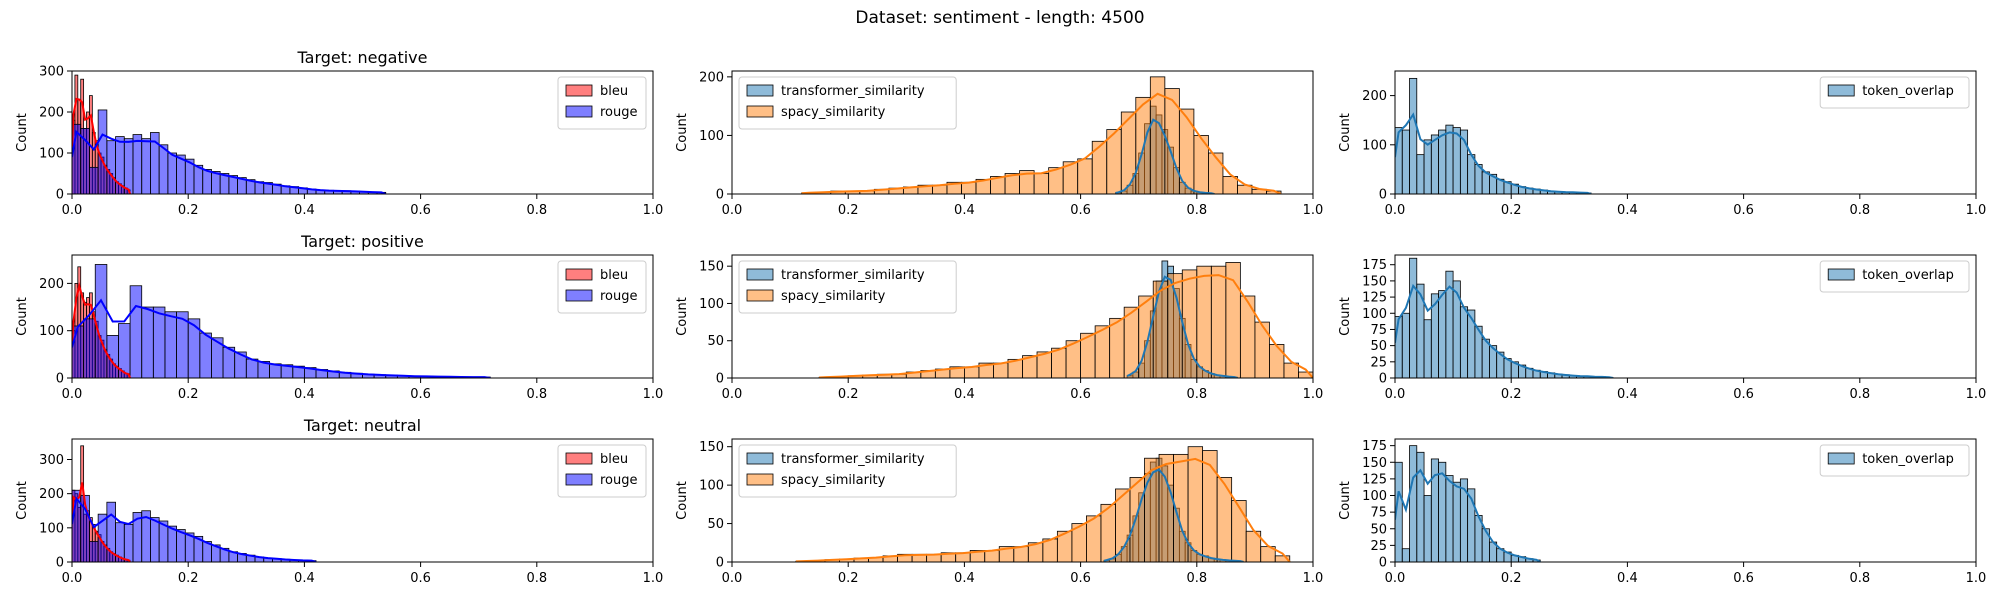 Image resolution: width=2000 pixels, height=604 pixels. What do you see at coordinates (1378, 362) in the screenshot?
I see `y-tick-label: 25` at bounding box center [1378, 362].